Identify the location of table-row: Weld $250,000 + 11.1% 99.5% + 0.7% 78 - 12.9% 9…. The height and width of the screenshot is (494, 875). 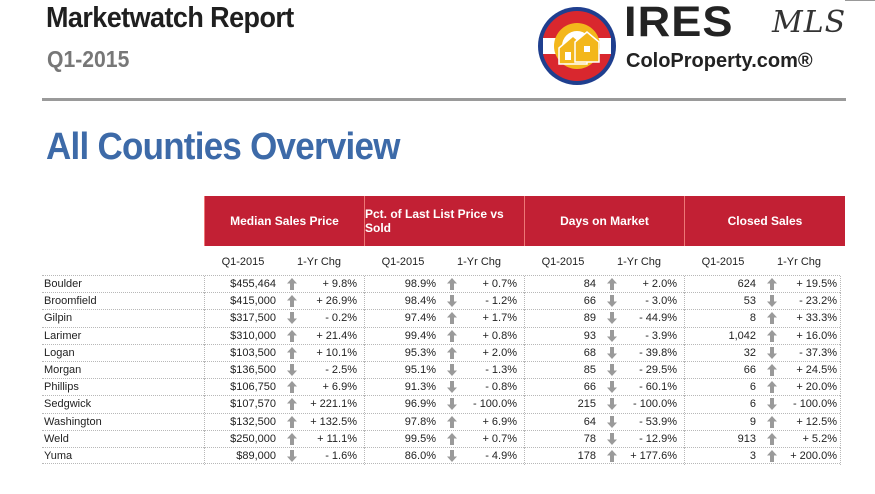
(441, 438).